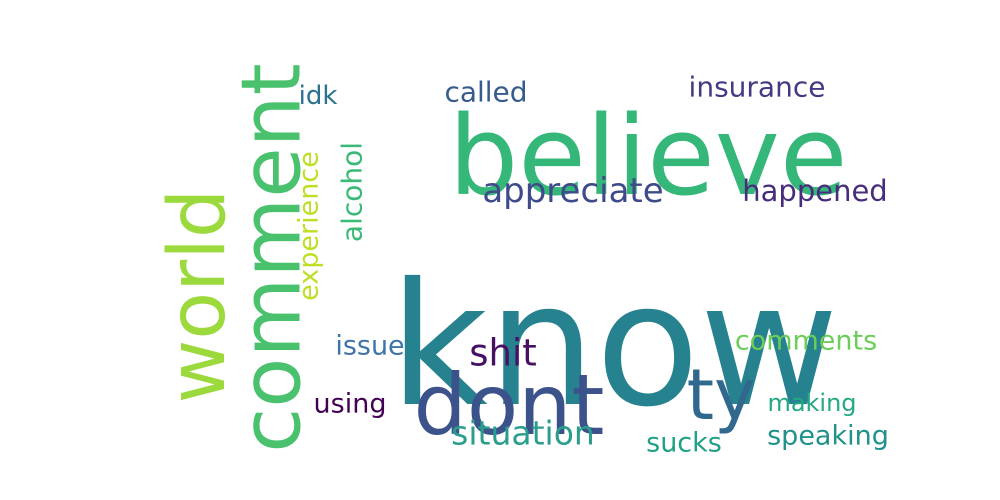 The image size is (1000, 500). What do you see at coordinates (350, 404) in the screenshot?
I see `word-cloud-word-using: using` at bounding box center [350, 404].